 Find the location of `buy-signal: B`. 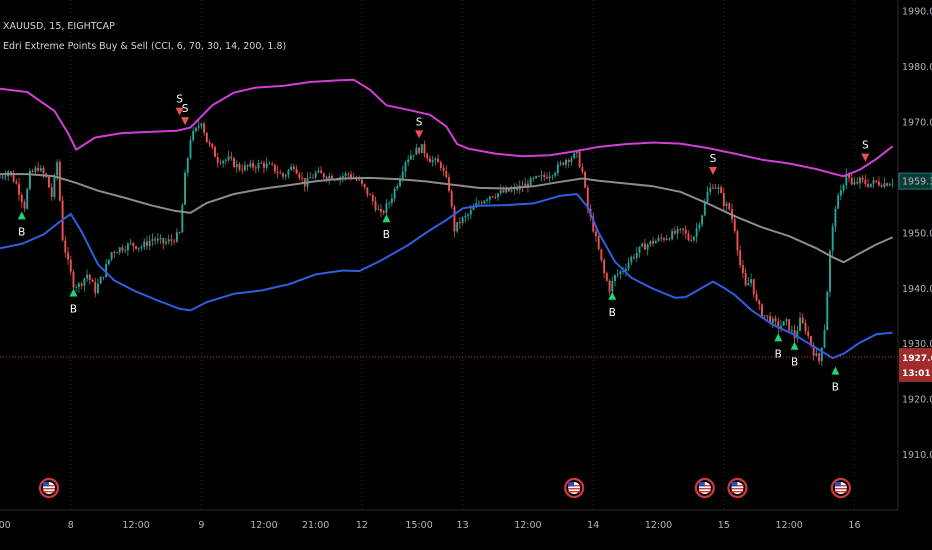

buy-signal: B is located at coordinates (778, 346).